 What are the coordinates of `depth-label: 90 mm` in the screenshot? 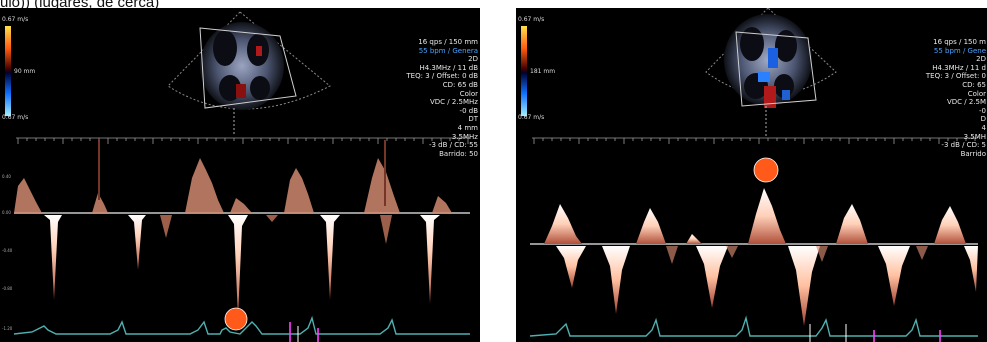 It's located at (25, 71).